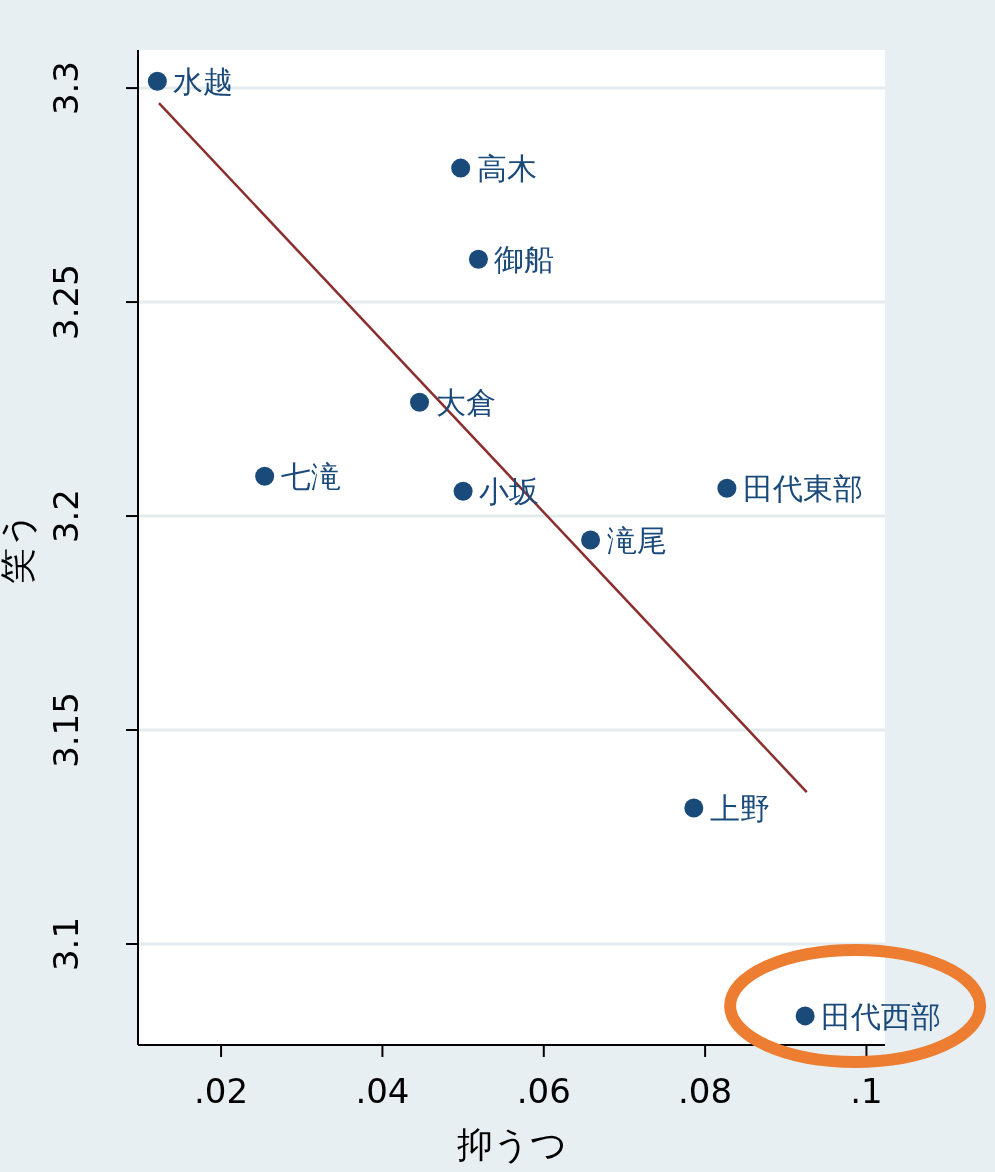 Image resolution: width=995 pixels, height=1172 pixels. Describe the element at coordinates (66, 730) in the screenshot. I see `y-tick-label: 3.15` at that location.